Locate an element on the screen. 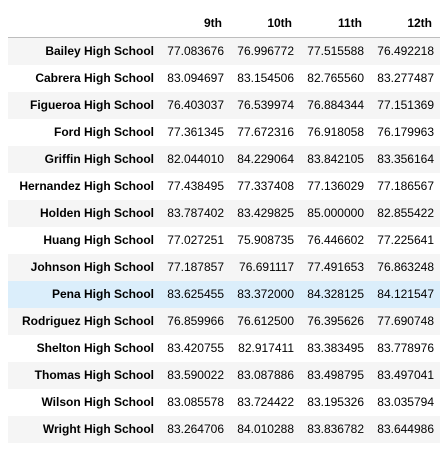 This screenshot has width=443, height=453. cell-10th: 83.724422 is located at coordinates (265, 402).